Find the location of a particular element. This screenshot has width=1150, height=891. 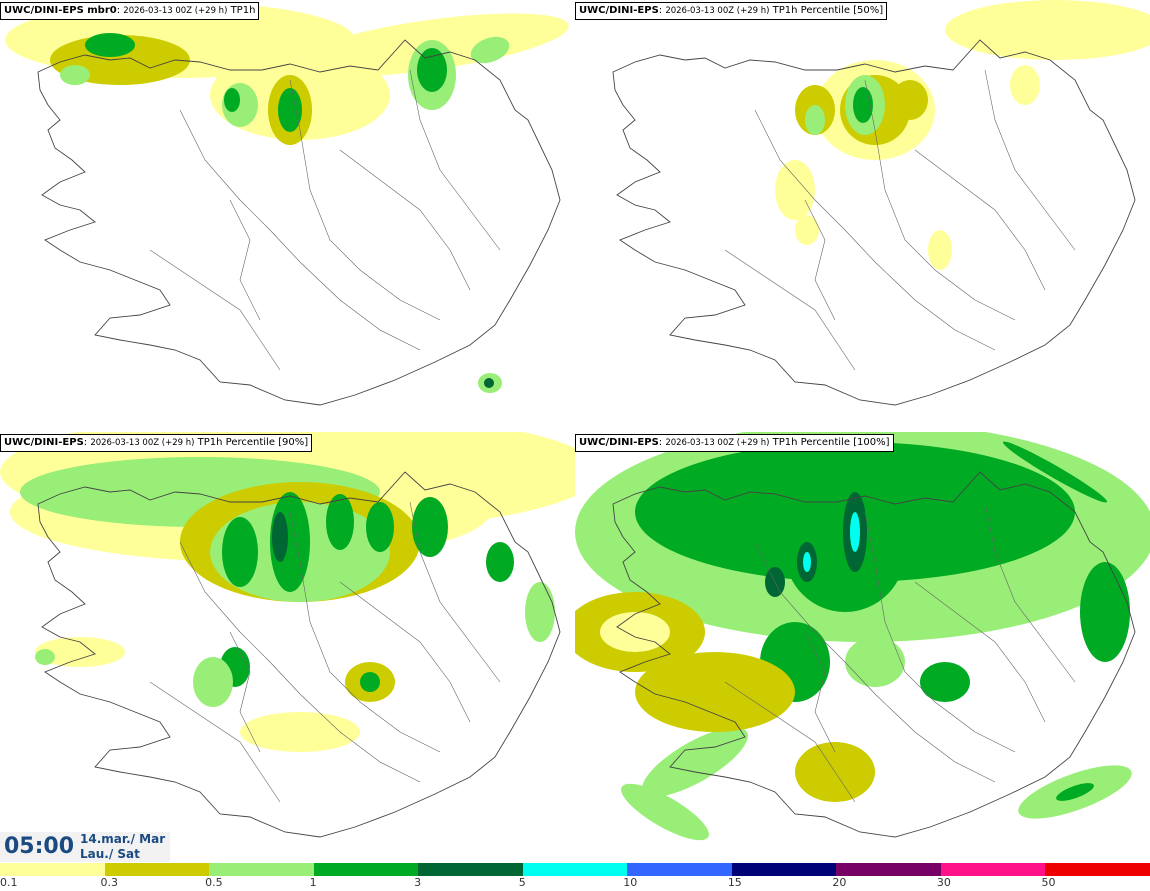

panel-field: TP1h Percentile [100%] is located at coordinates (831, 442).